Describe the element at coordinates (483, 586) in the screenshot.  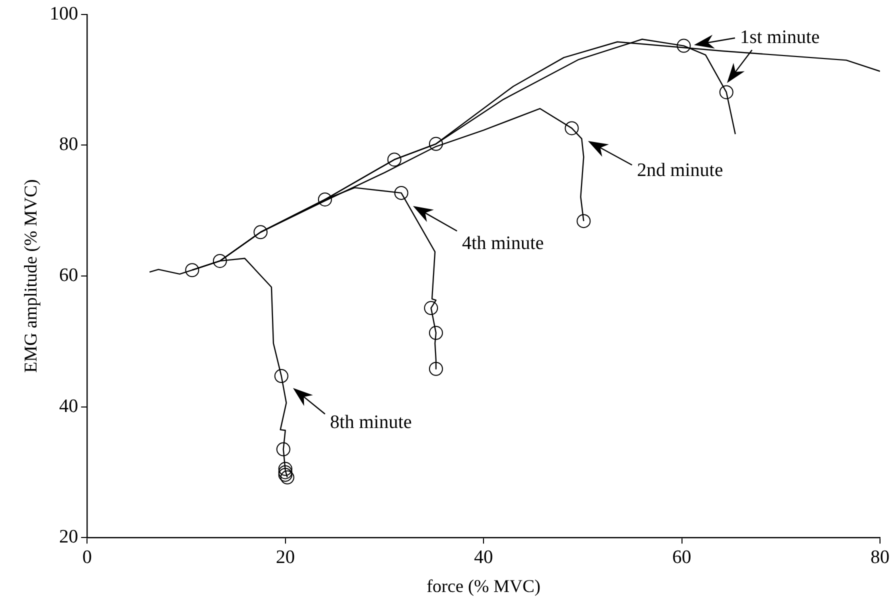
I see `x-axis-title: force (% MVC)` at that location.